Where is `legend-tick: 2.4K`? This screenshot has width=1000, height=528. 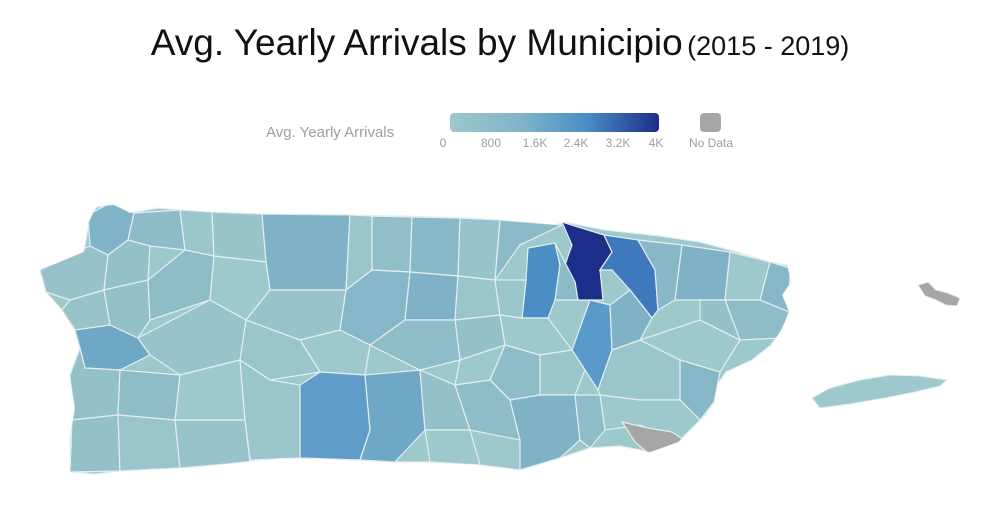 legend-tick: 2.4K is located at coordinates (576, 143).